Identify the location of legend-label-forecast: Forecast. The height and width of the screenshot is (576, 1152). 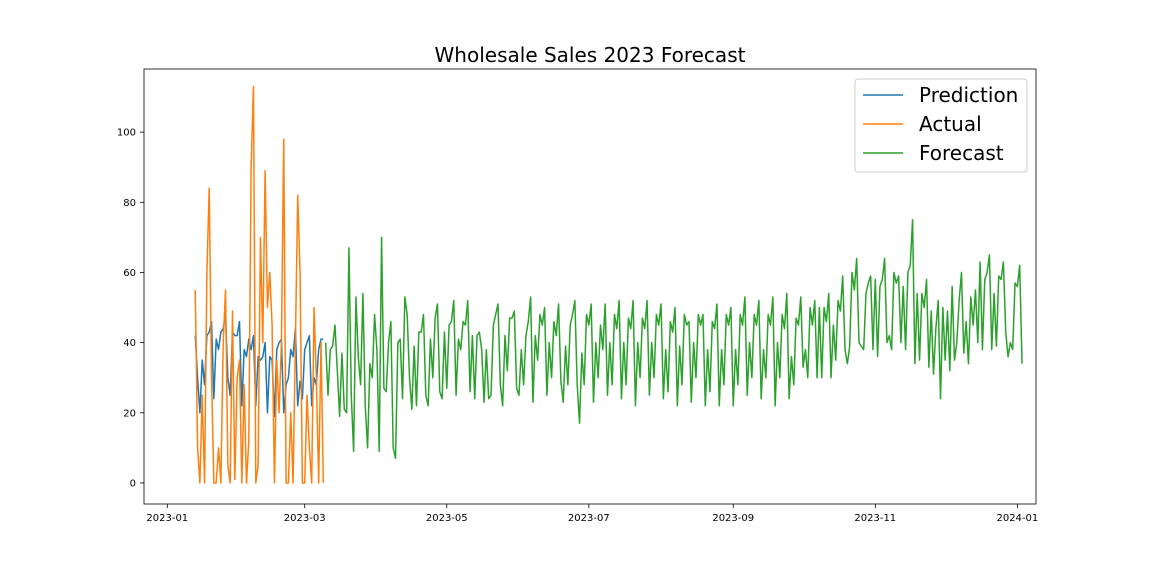
(961, 153).